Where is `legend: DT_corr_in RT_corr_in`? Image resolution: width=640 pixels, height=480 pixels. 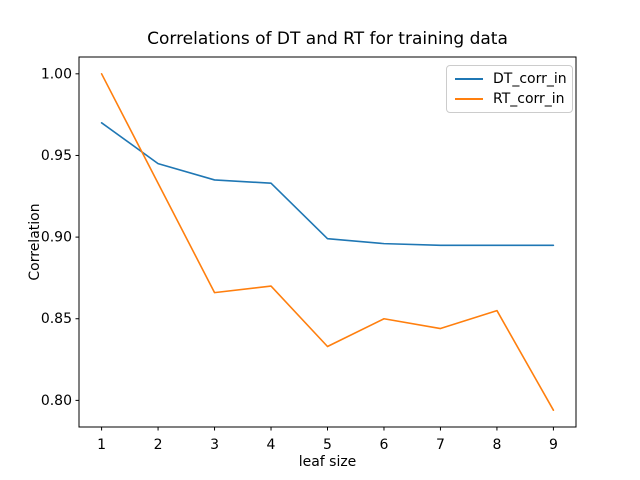 legend: DT_corr_in RT_corr_in is located at coordinates (509, 89).